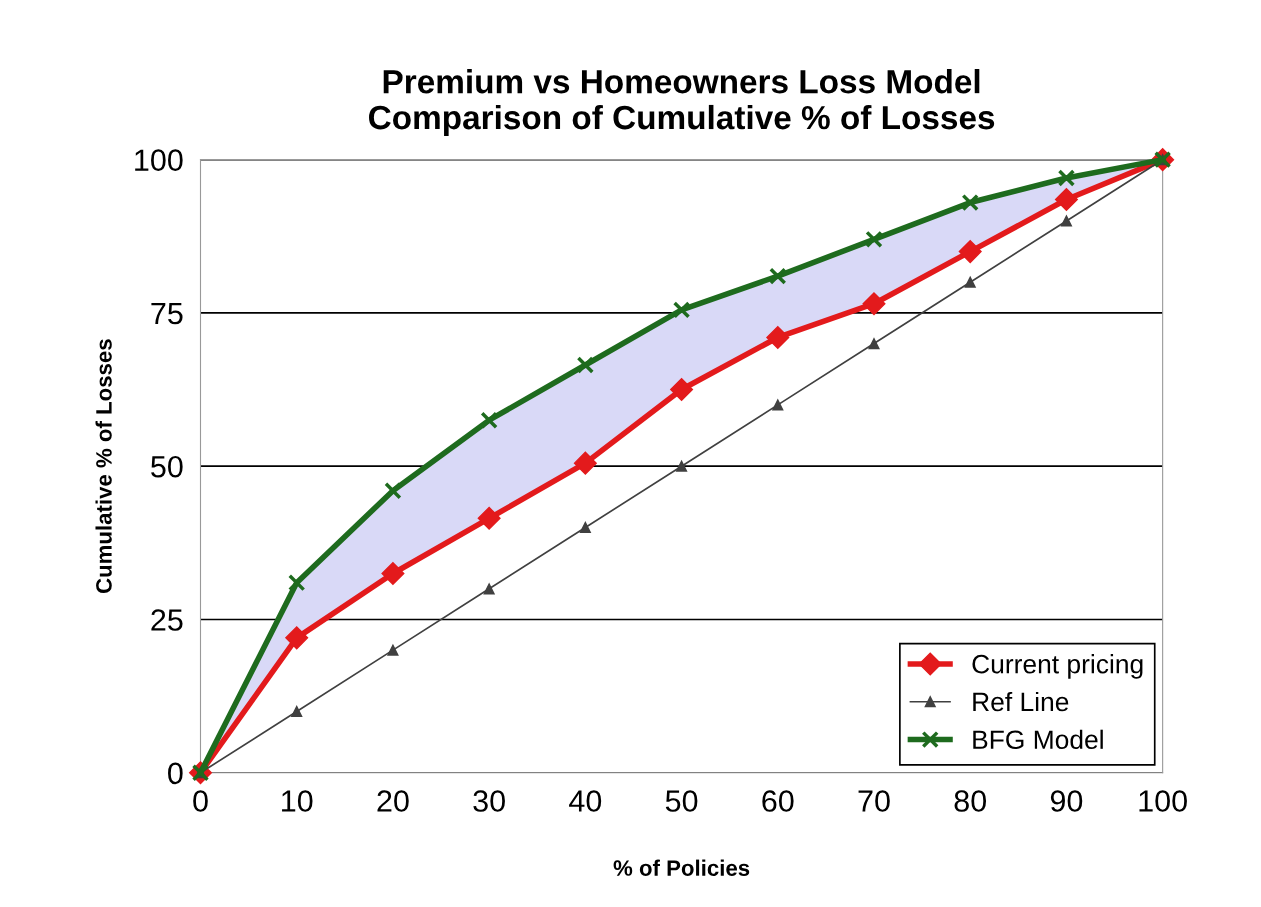 The width and height of the screenshot is (1261, 907). Describe the element at coordinates (682, 102) in the screenshot. I see `chart-title: Premium vs Homeowners Loss Model Comparison of Cumulative % of Losses` at that location.